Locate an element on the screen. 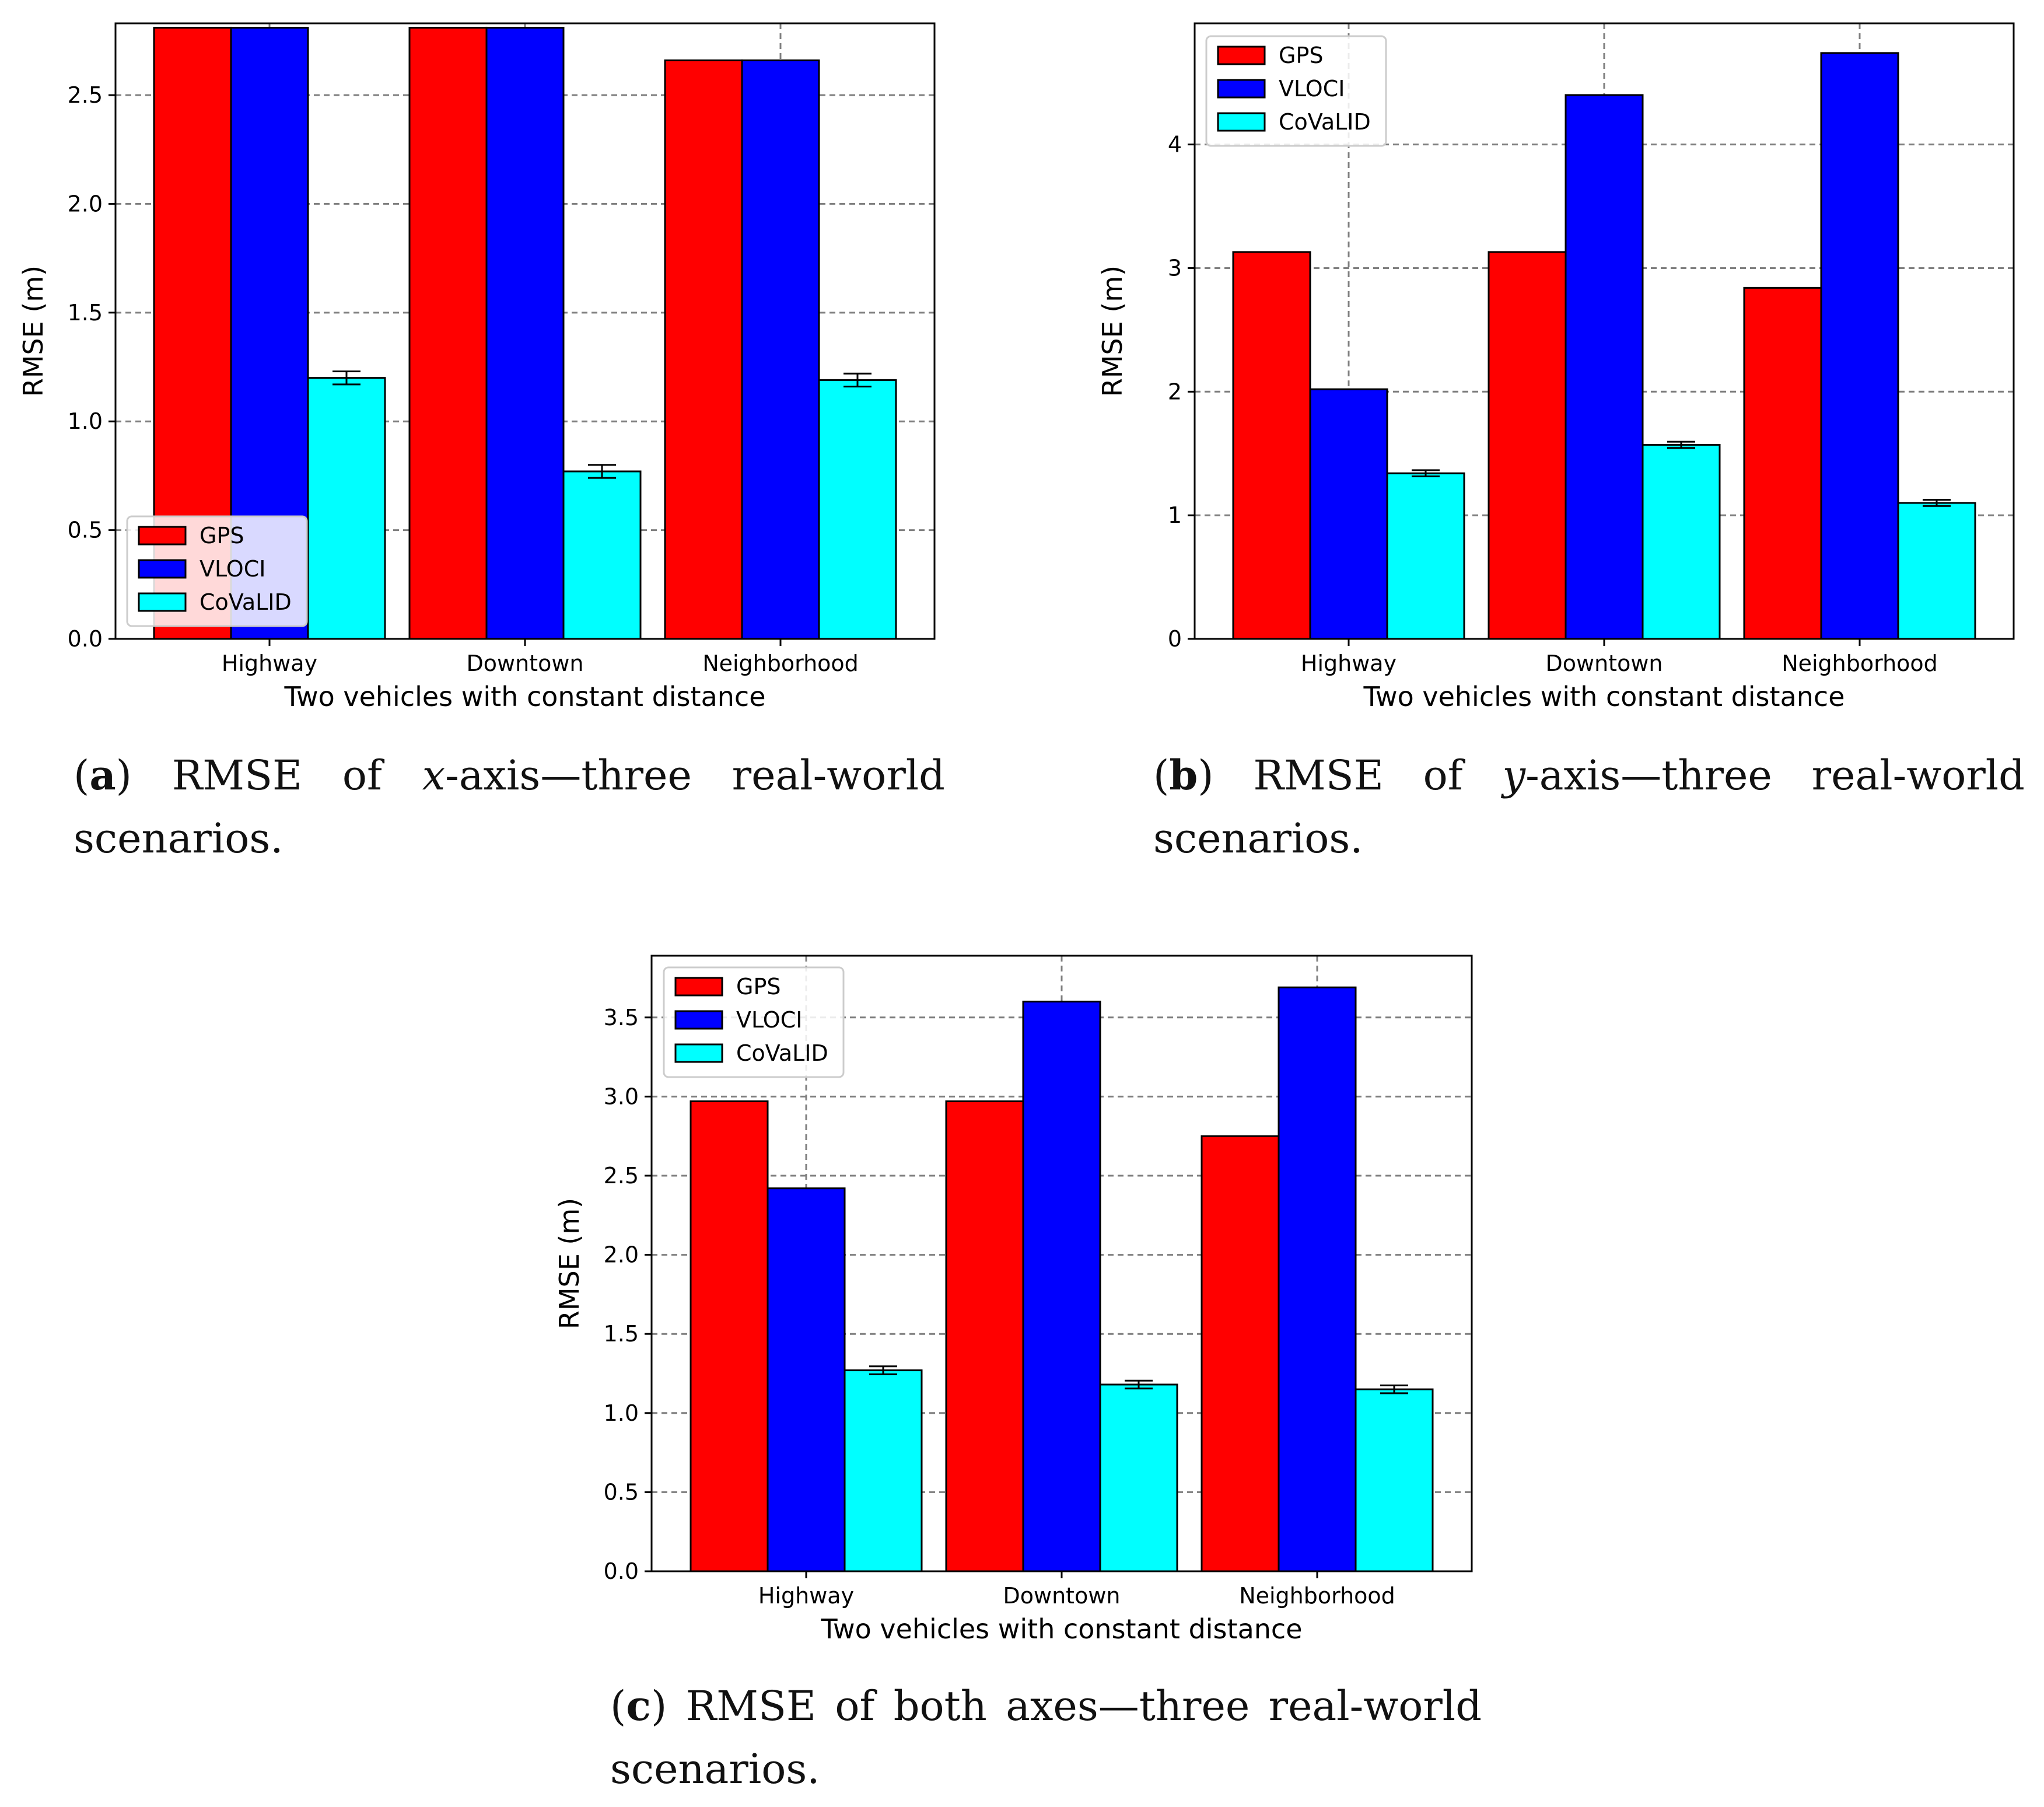 The height and width of the screenshot is (1807, 2044). caption-a-pre: RMSE of is located at coordinates (297, 775).